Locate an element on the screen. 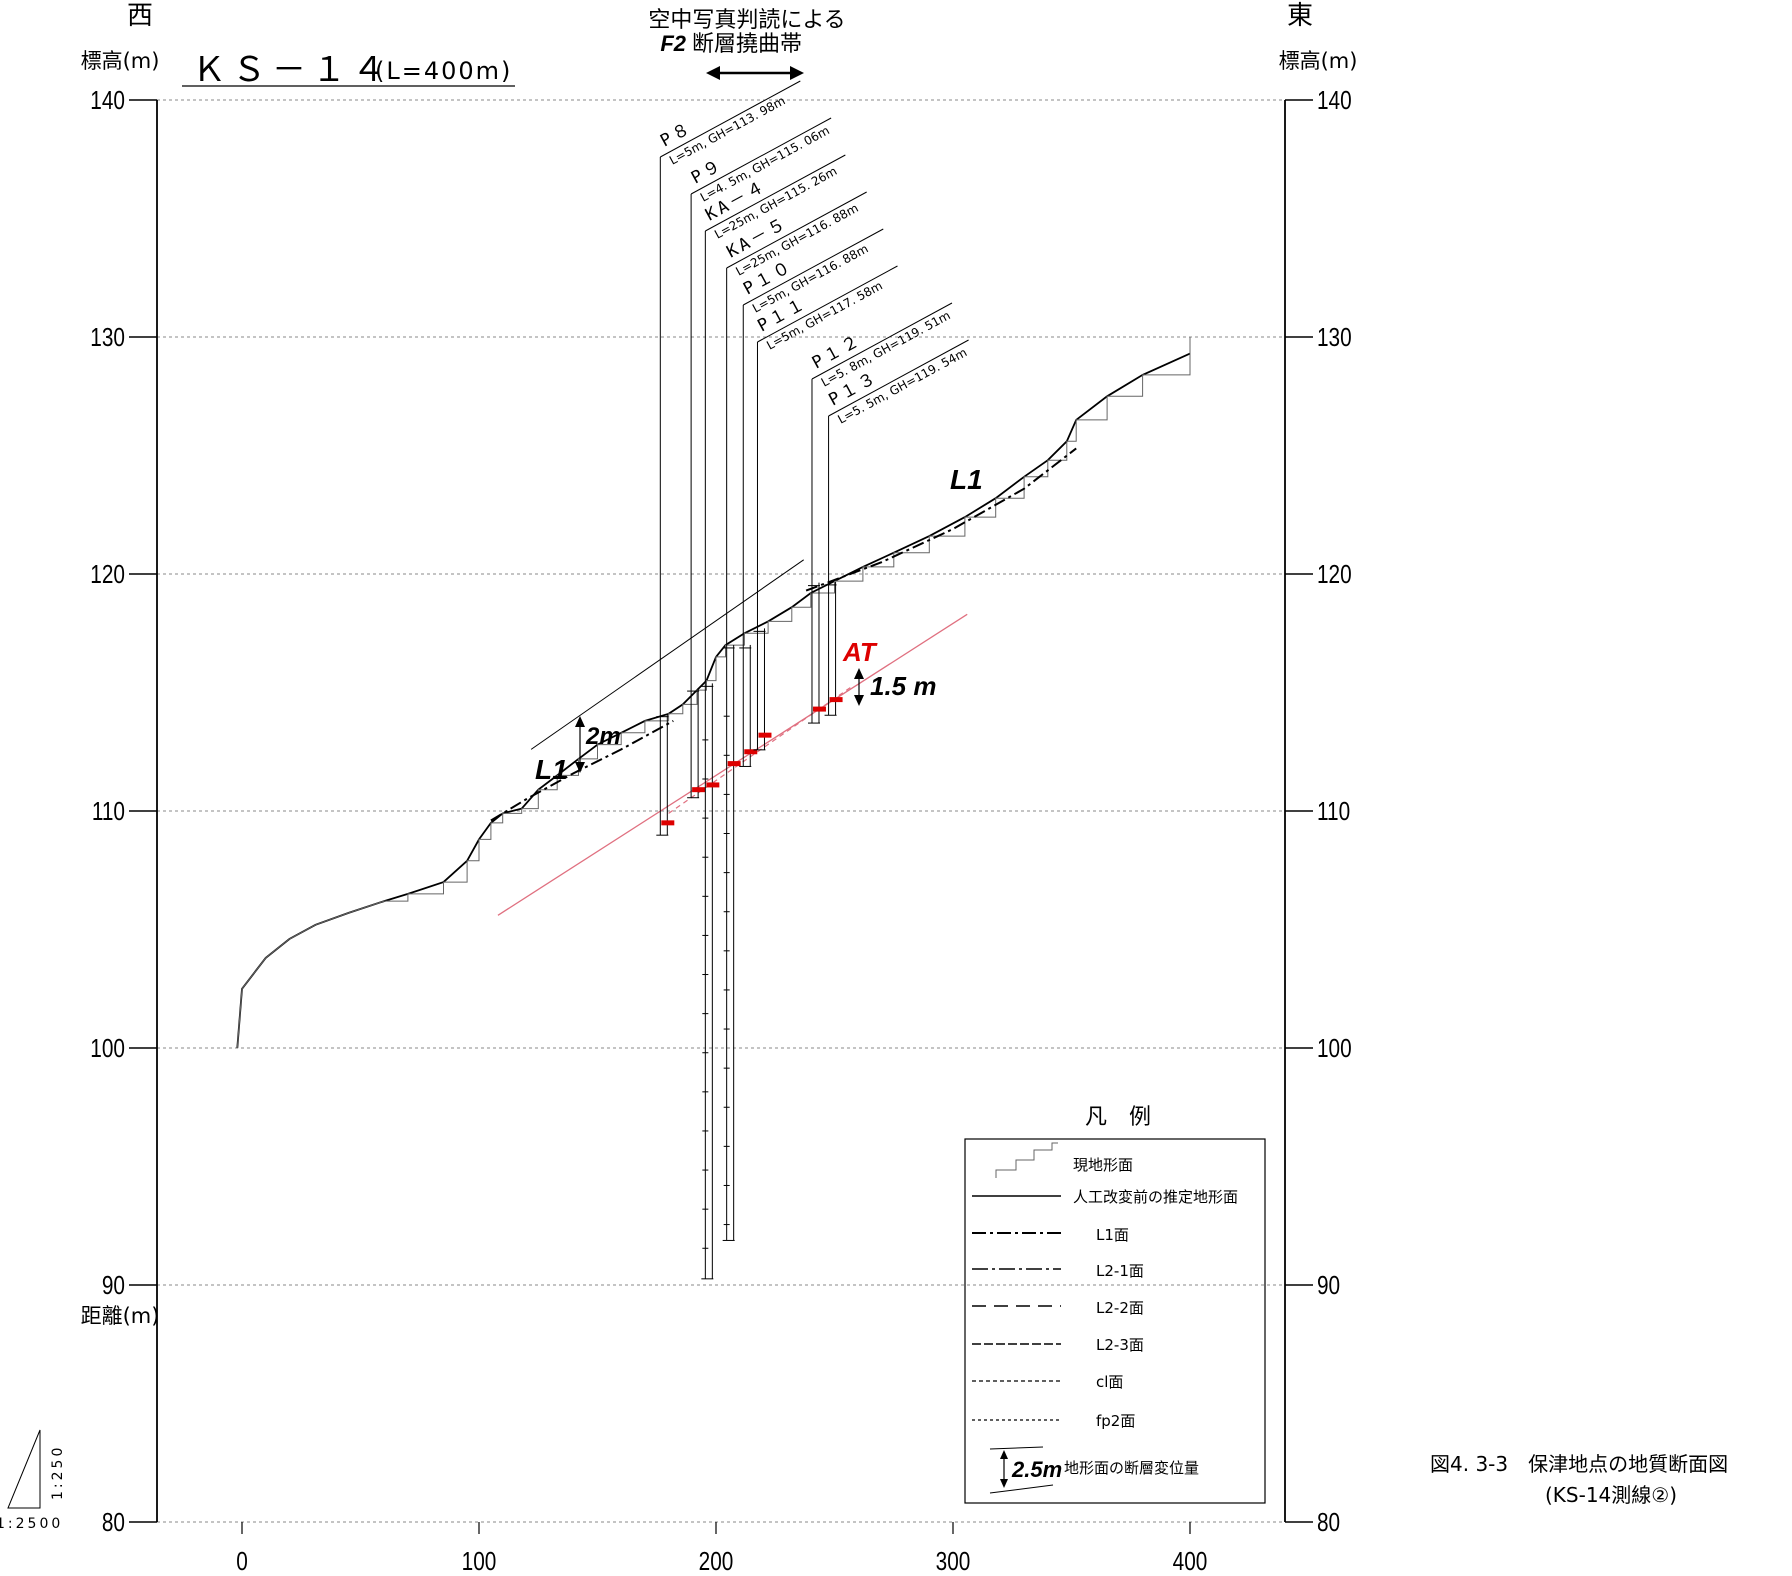 The width and height of the screenshot is (1792, 1576). y-tick-label-left: 80 is located at coordinates (113, 1522).